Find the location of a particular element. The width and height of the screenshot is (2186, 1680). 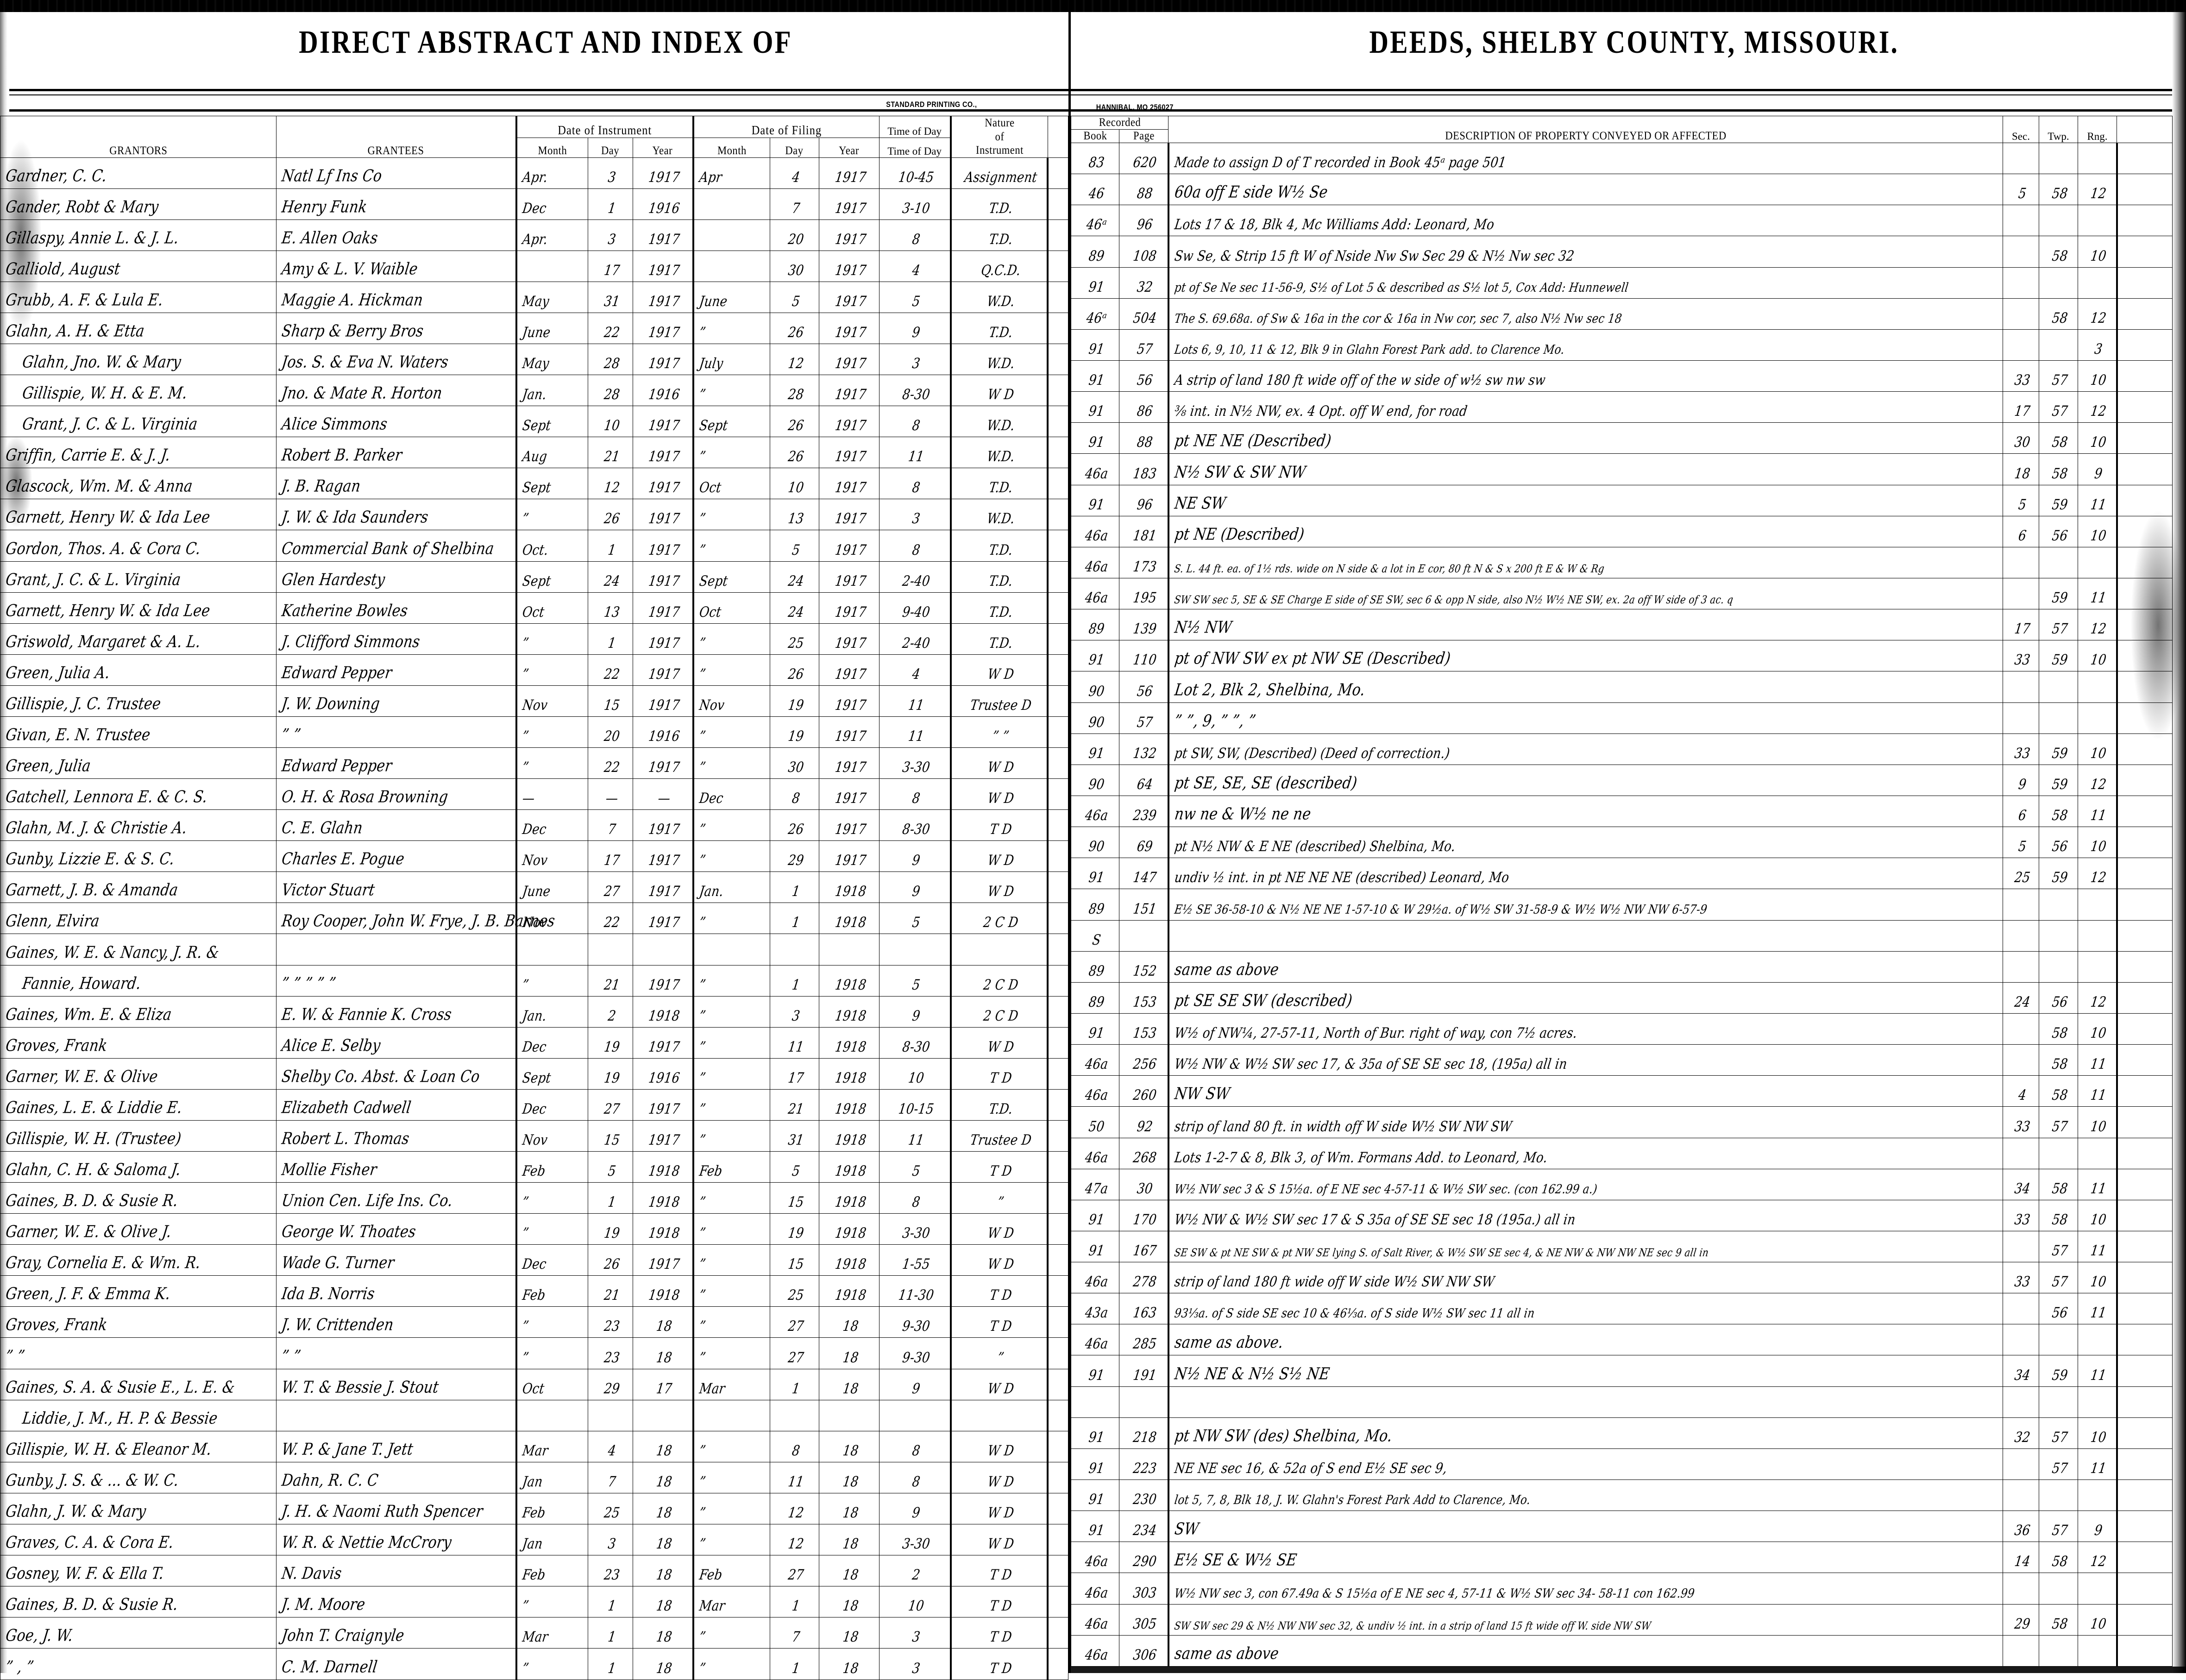

cell-description: NE SW is located at coordinates (1585, 500).